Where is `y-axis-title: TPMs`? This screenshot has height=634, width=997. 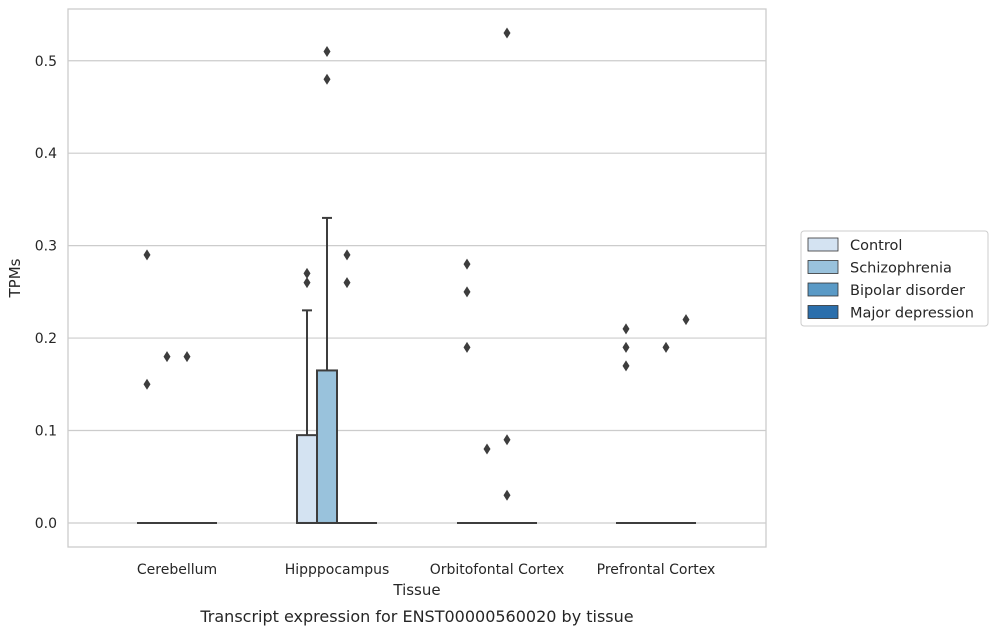
y-axis-title: TPMs is located at coordinates (15, 278).